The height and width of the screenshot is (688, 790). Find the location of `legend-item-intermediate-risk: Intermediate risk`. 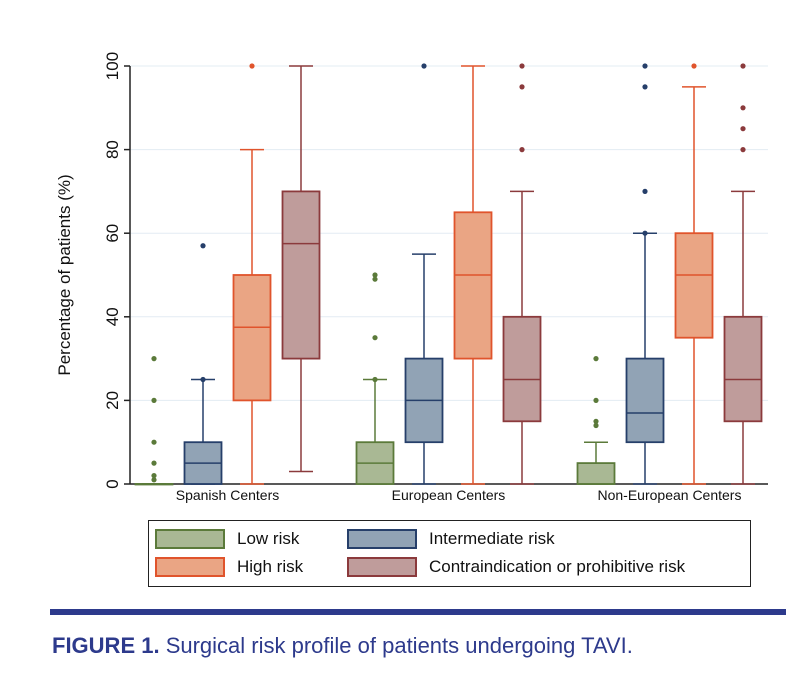

legend-item-intermediate-risk: Intermediate risk is located at coordinates (451, 539).